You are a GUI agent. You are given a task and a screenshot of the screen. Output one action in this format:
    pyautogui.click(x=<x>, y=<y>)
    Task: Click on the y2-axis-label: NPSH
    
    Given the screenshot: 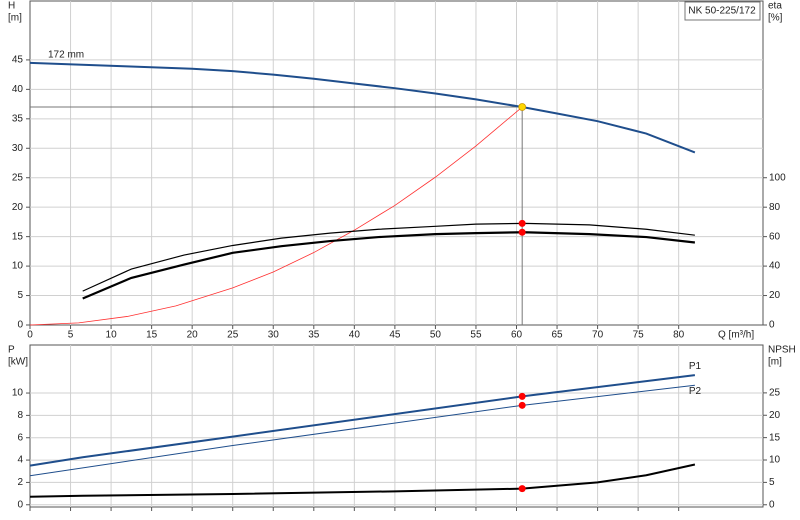 What is the action you would take?
    pyautogui.click(x=782, y=350)
    